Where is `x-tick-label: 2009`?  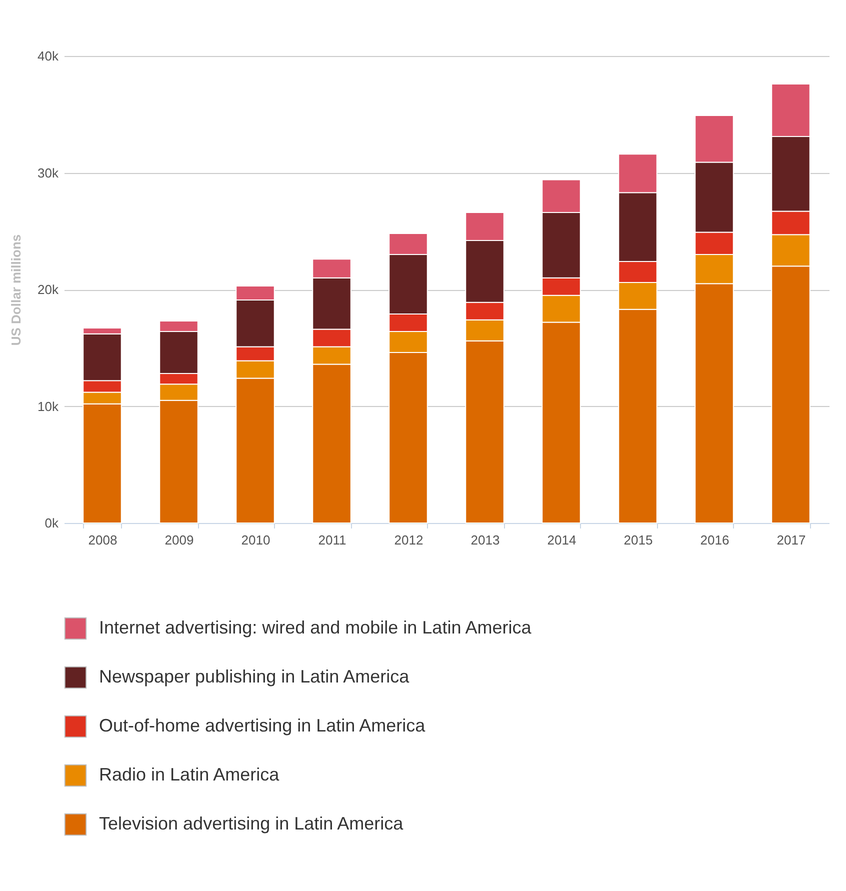
x-tick-label: 2009 is located at coordinates (179, 540).